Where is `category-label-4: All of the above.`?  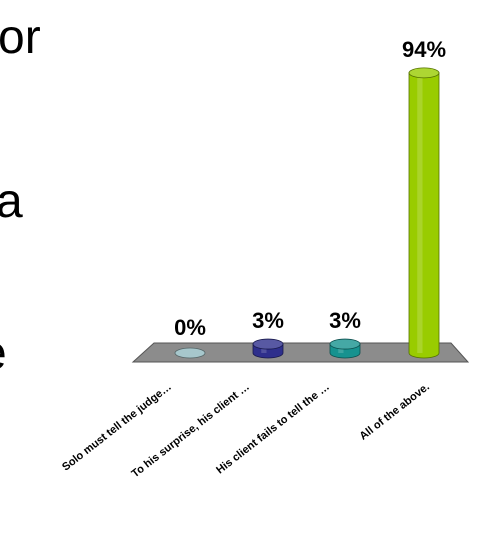 category-label-4: All of the above. is located at coordinates (395, 412).